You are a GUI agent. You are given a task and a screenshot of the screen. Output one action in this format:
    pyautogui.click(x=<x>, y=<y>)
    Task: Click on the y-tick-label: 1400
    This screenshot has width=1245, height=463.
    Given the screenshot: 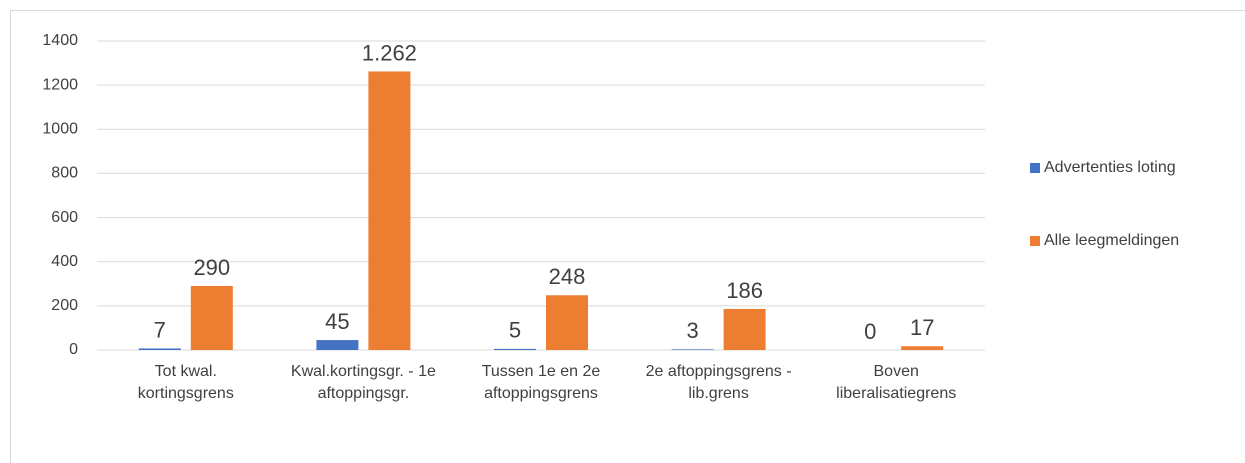 What is the action you would take?
    pyautogui.click(x=60, y=40)
    